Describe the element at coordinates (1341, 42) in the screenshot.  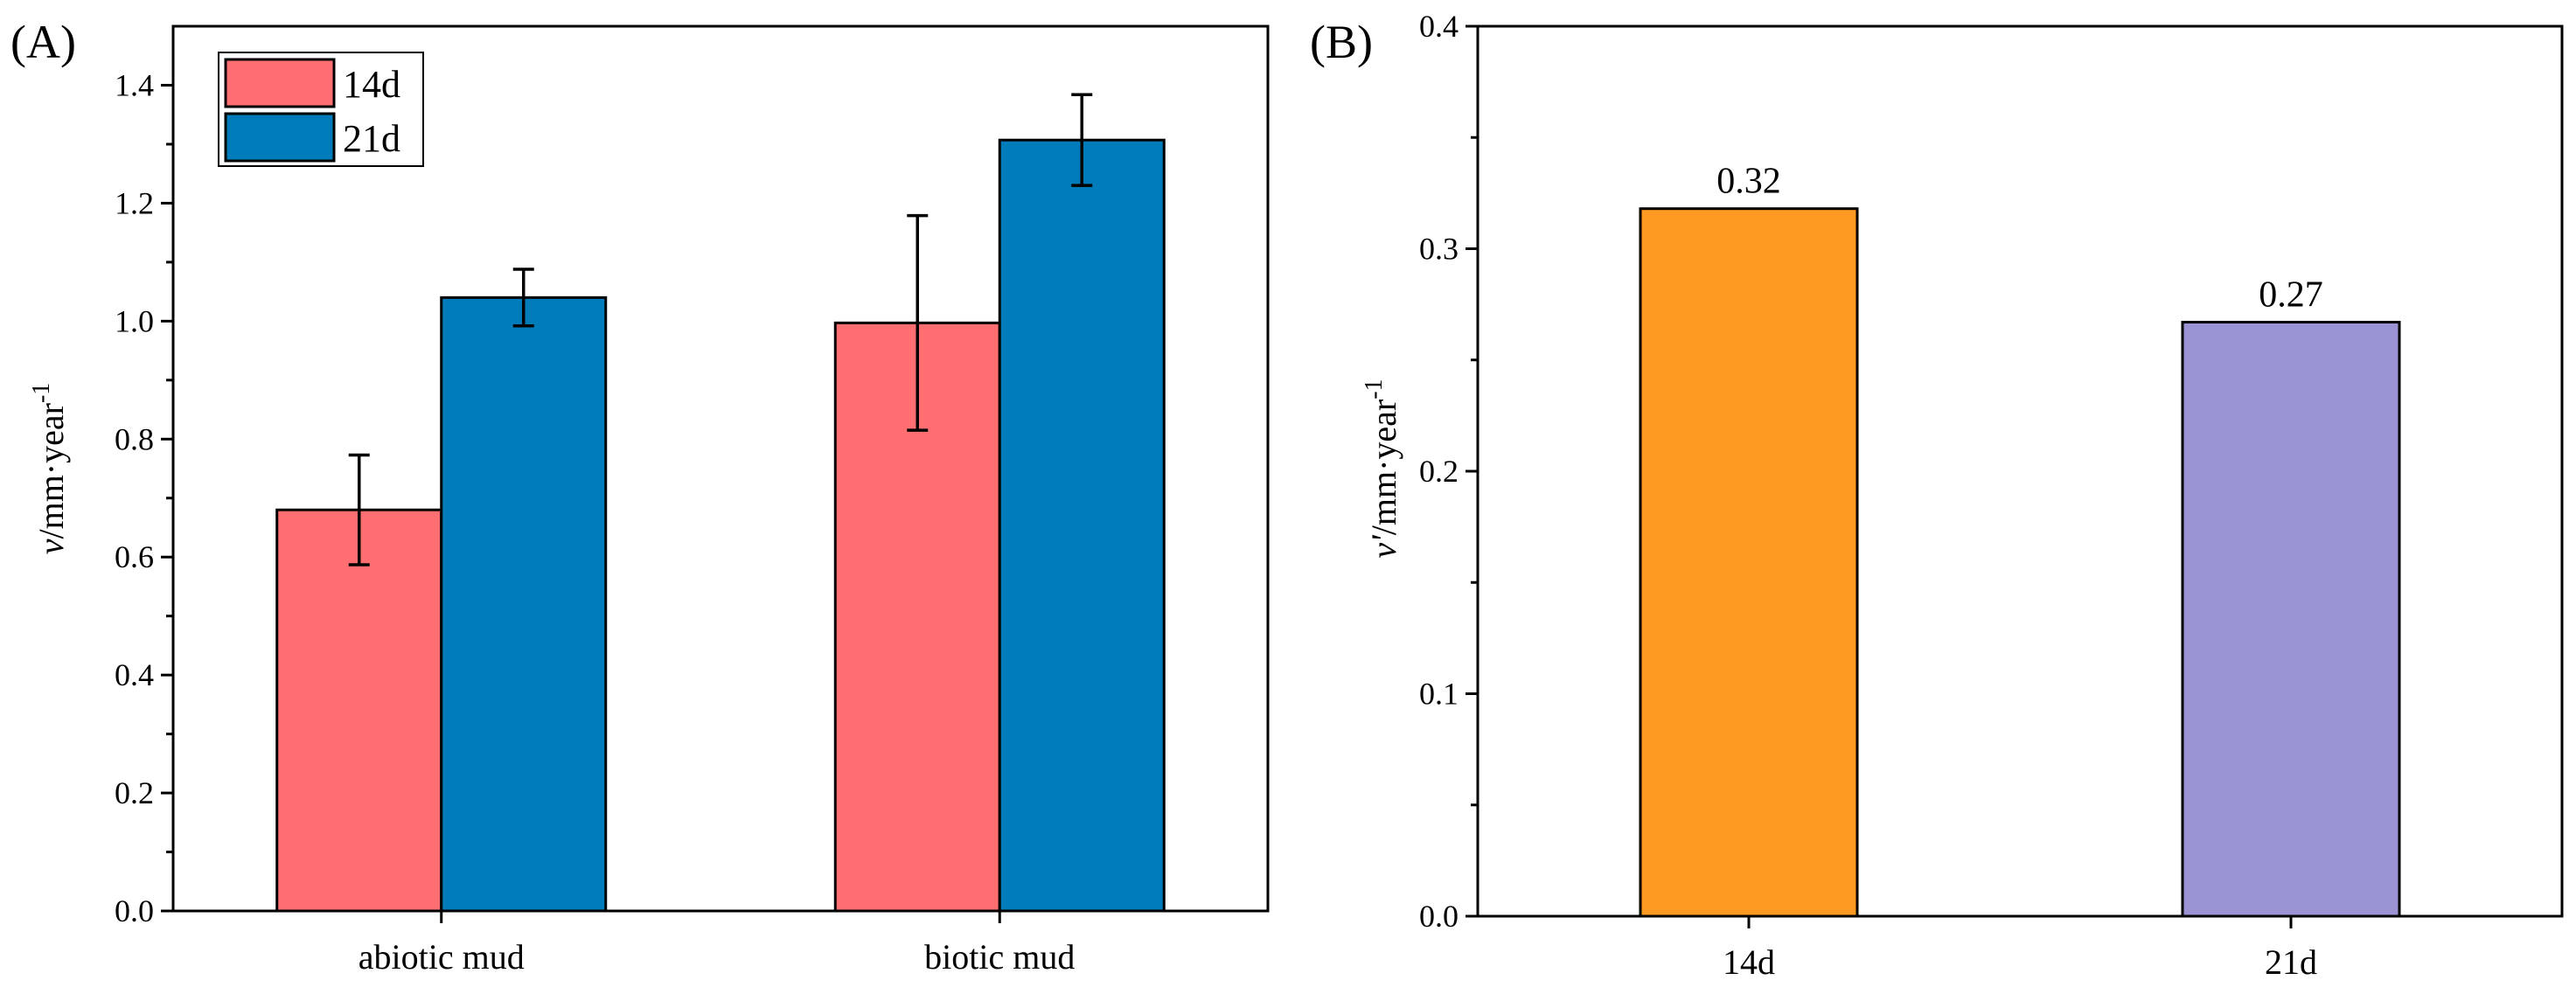
I see `panel-label-b: (B)` at that location.